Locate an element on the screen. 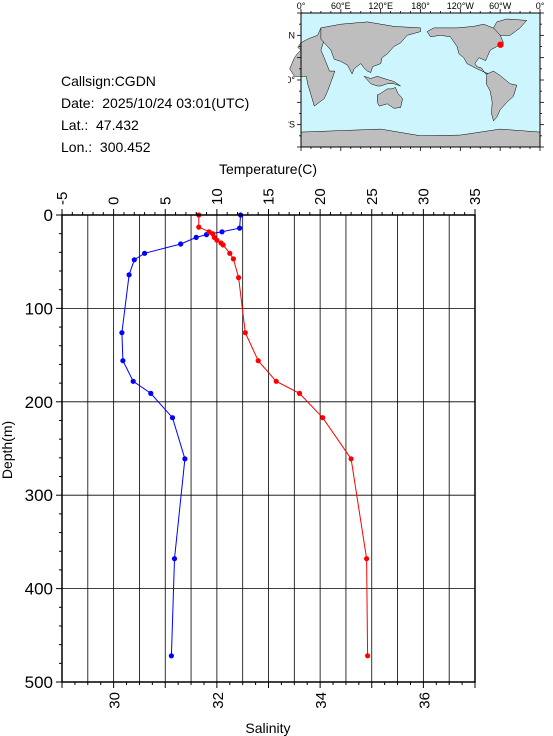 This screenshot has height=736, width=553. map-lon-label: 60°W is located at coordinates (500, 6).